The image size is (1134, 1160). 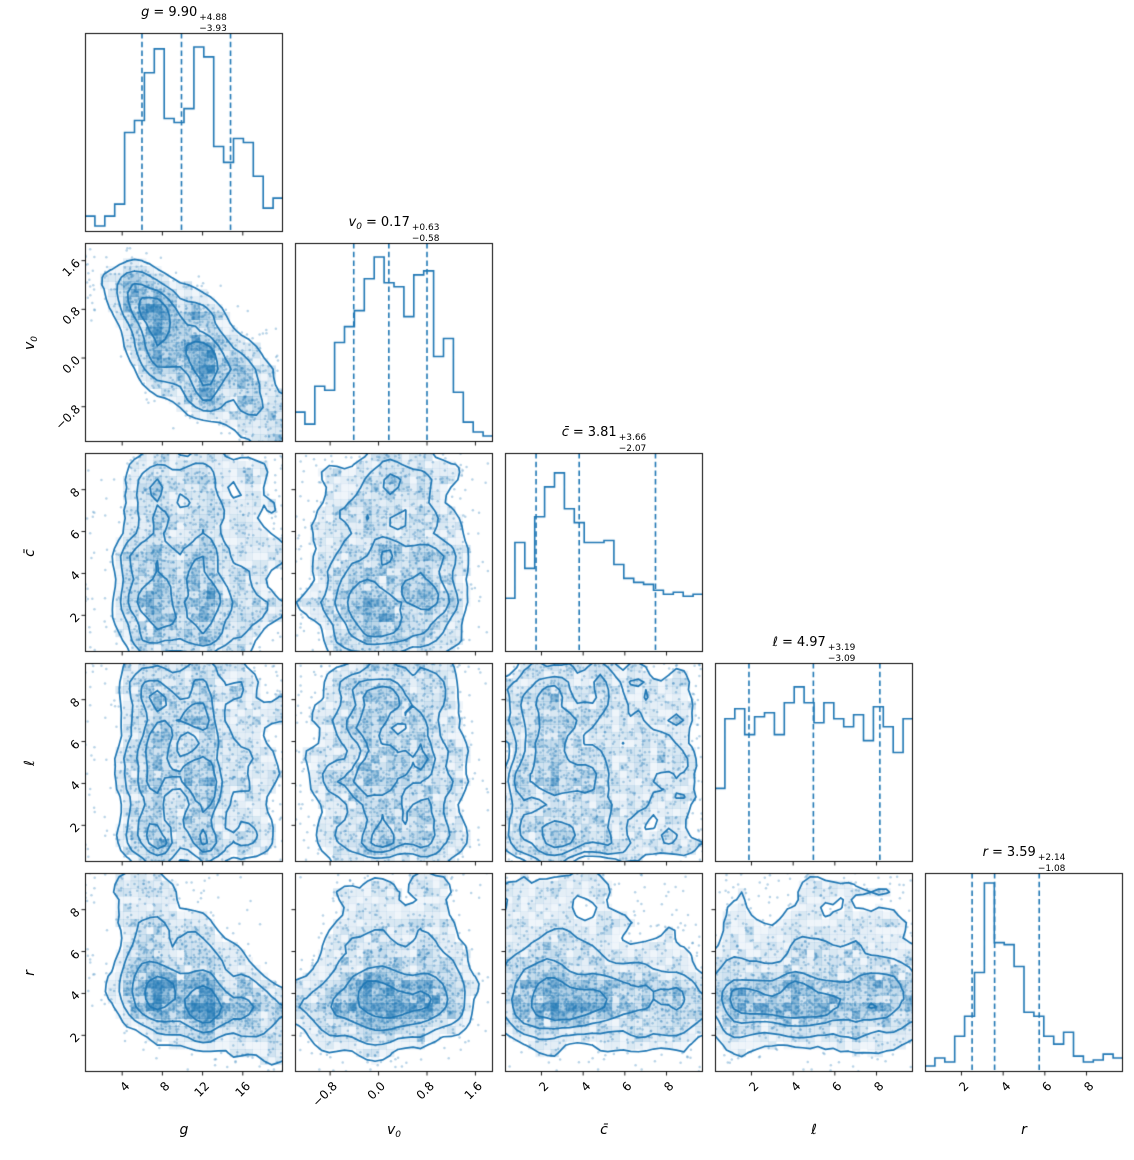 I want to click on title-v0: v0 = 0.17 +0.63 −0.58, so click(x=394, y=229).